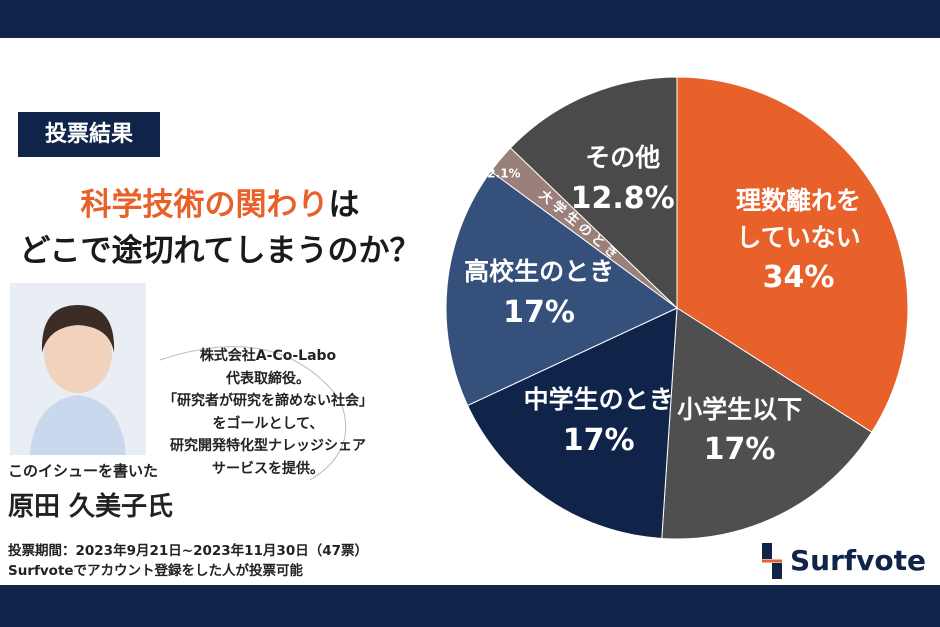 This screenshot has width=940, height=627. Describe the element at coordinates (858, 560) in the screenshot. I see `logo-text: Surfvote` at that location.